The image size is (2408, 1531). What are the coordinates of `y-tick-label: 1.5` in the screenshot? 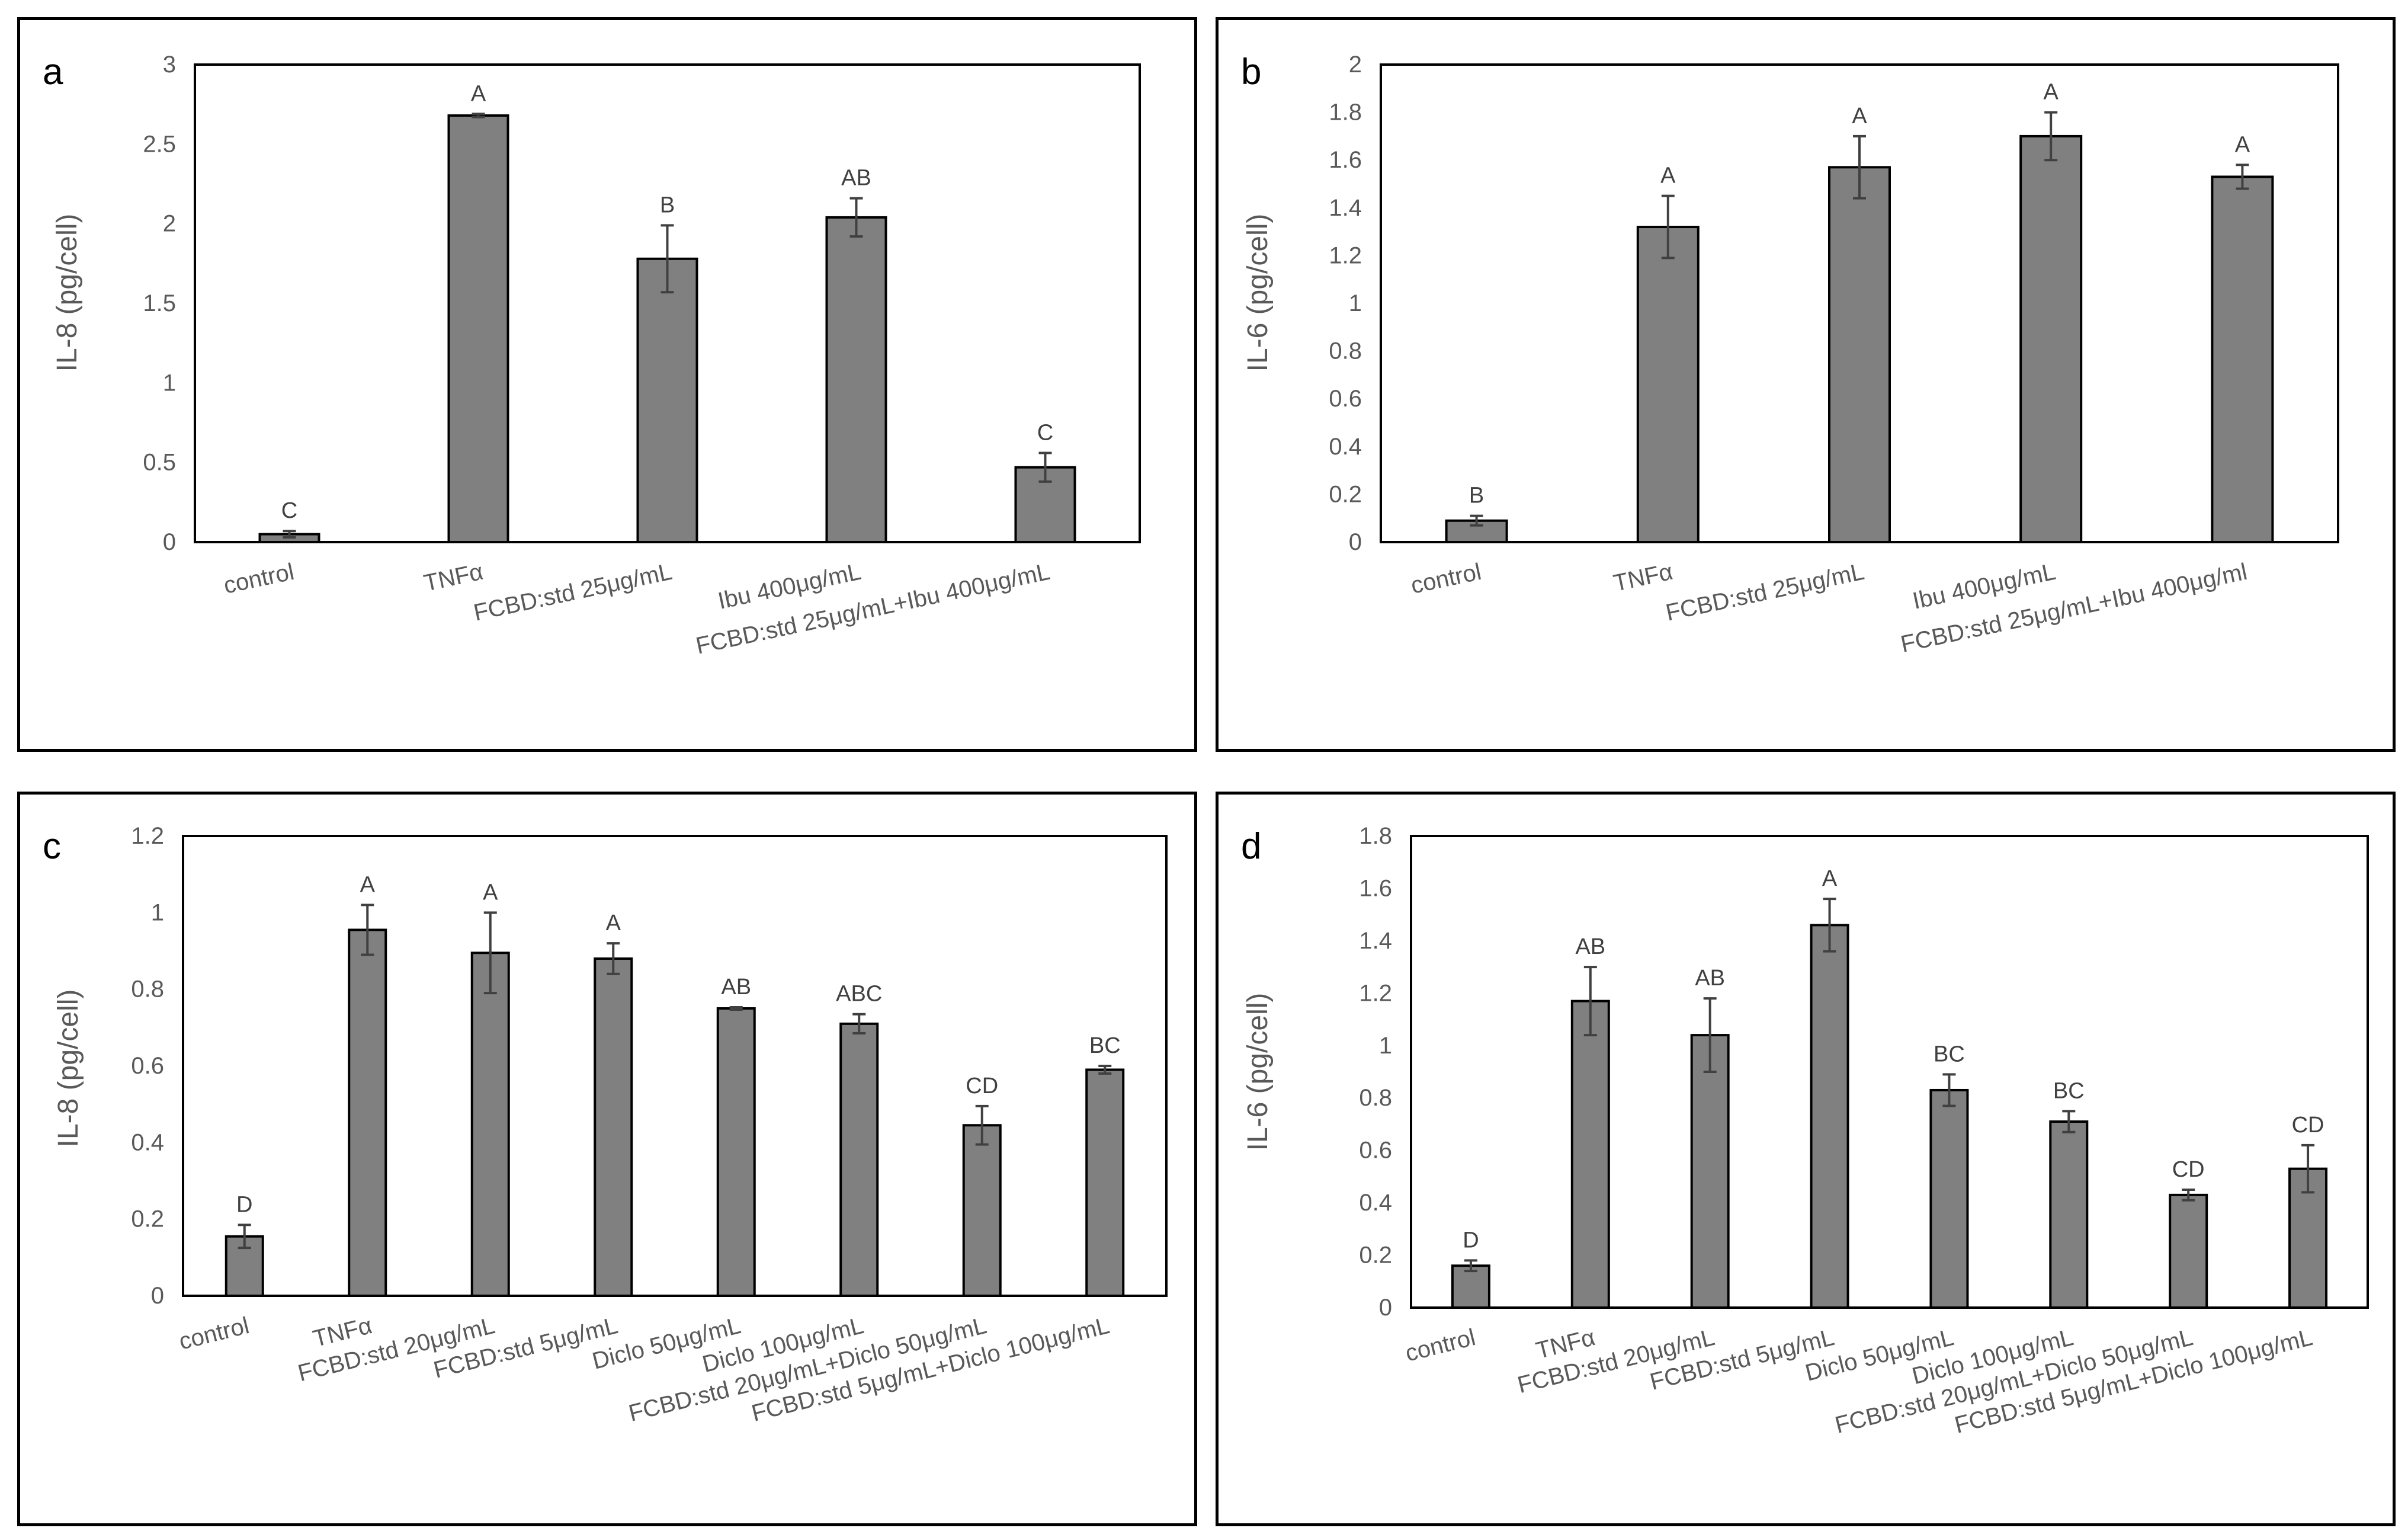 It's located at (159, 303).